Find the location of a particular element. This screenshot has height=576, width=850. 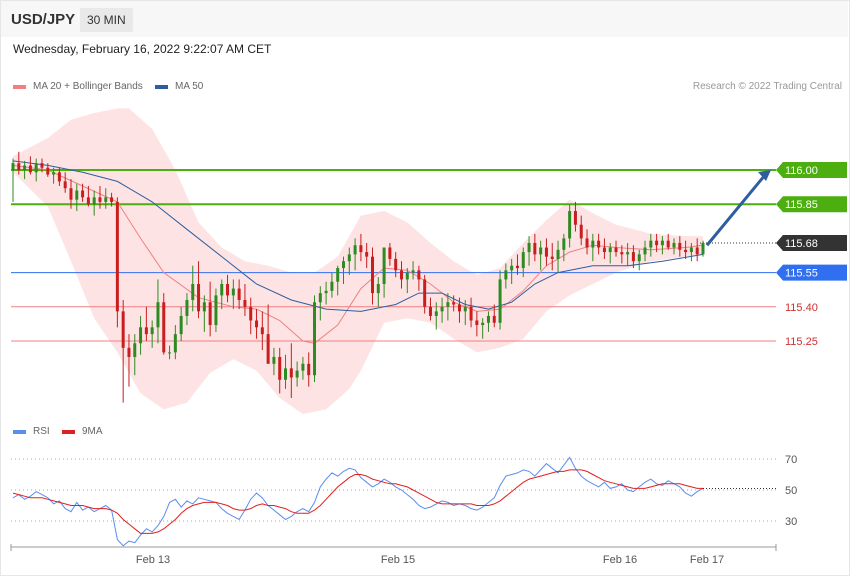

legend-9ma-label: 9MA is located at coordinates (92, 431).